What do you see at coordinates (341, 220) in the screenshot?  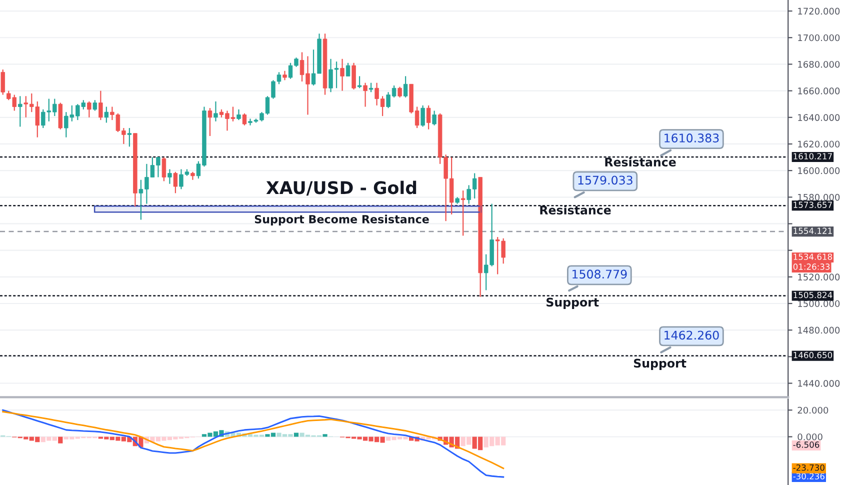 I see `band-label: Support Become Resistance` at bounding box center [341, 220].